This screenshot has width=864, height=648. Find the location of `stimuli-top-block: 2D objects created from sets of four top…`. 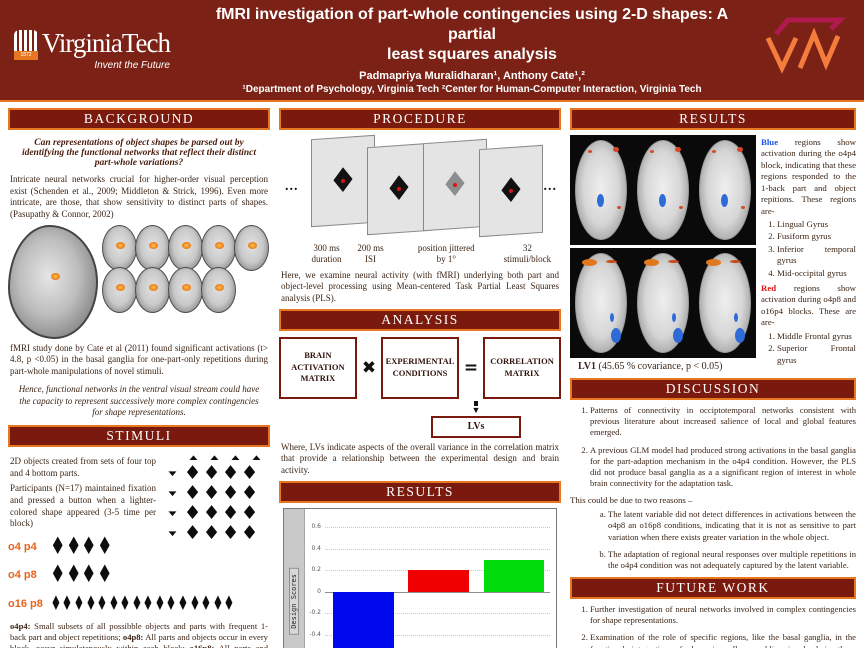

stimuli-top-block: 2D objects created from sets of four top… is located at coordinates (139, 521).